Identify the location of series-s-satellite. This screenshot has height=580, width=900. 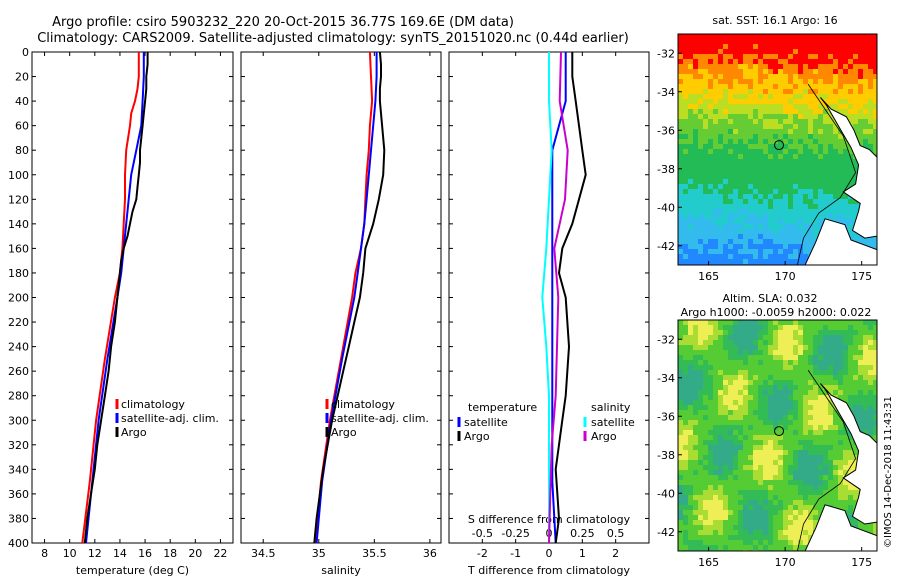
(547, 297).